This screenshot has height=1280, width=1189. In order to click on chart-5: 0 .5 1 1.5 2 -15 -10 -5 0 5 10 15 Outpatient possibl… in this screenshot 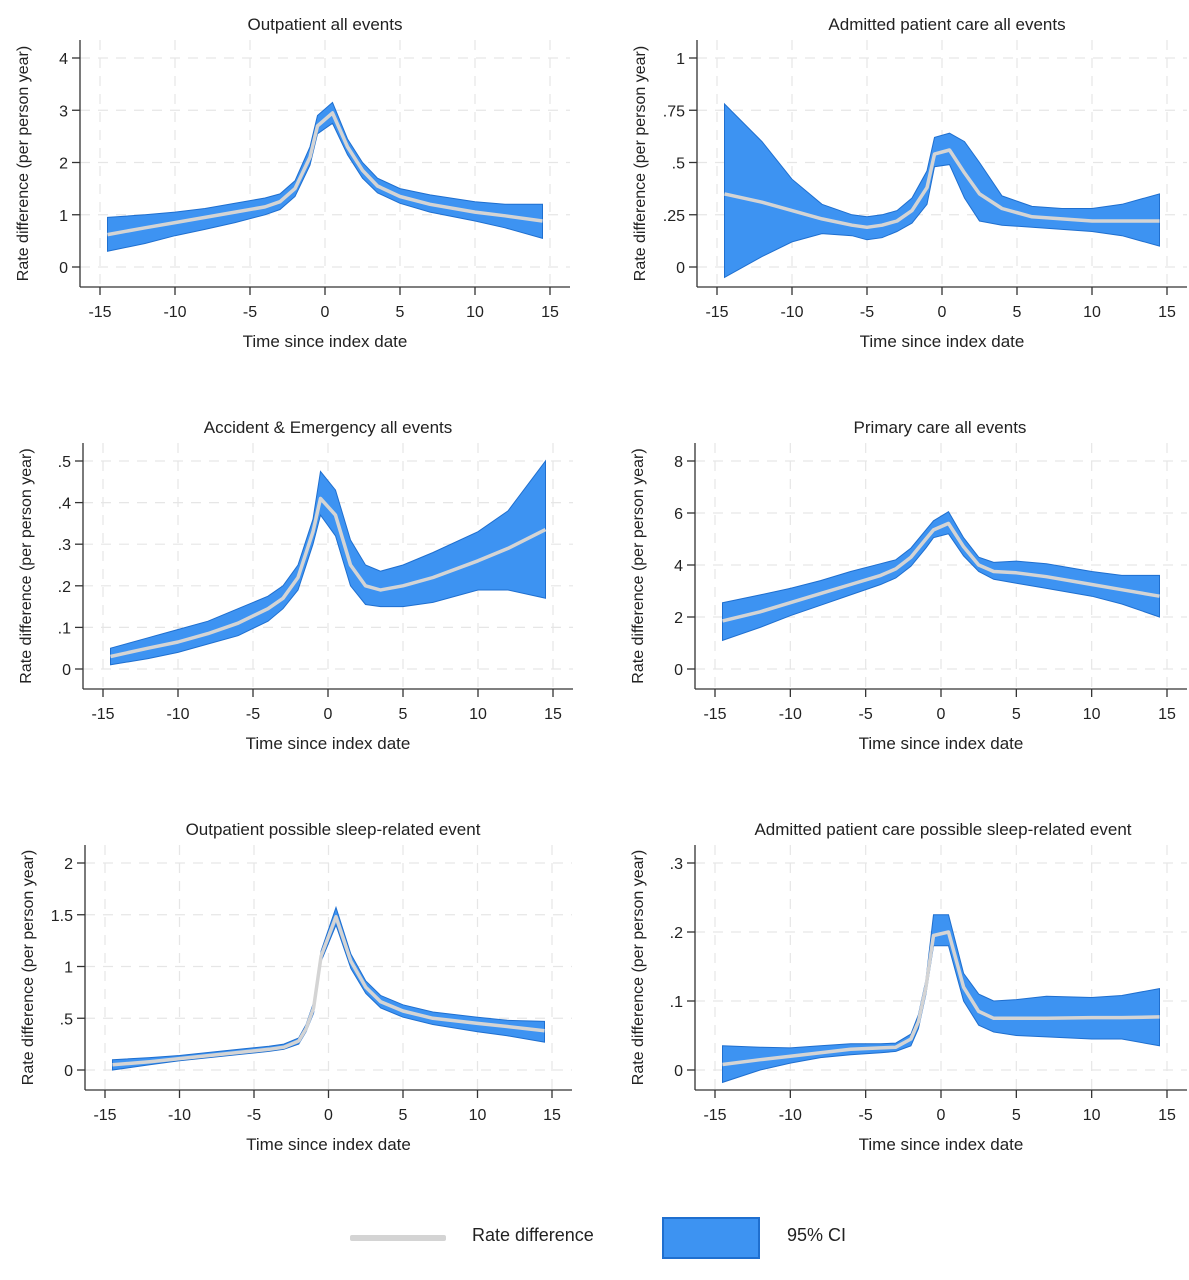, I will do `click(296, 987)`.